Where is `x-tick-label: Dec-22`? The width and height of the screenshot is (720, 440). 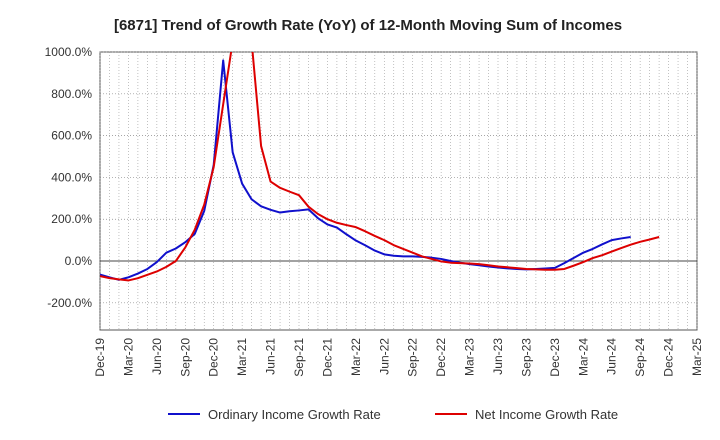 x-tick-label: Dec-22 is located at coordinates (441, 357).